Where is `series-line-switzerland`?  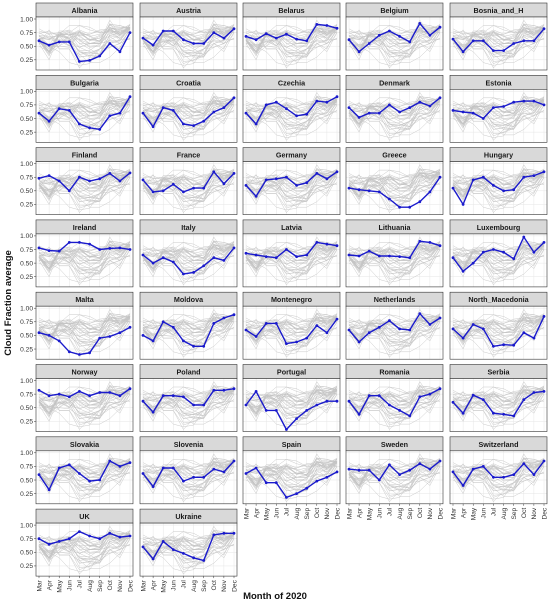 series-line-switzerland is located at coordinates (84, 256).